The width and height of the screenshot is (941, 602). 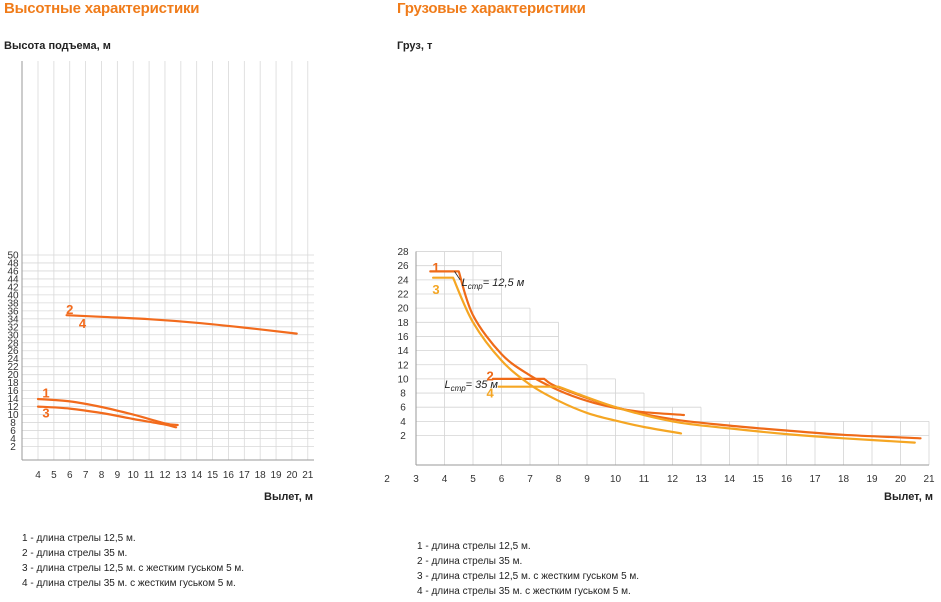 What do you see at coordinates (908, 497) in the screenshot?
I see `load-x-axis-label: Вылет, м` at bounding box center [908, 497].